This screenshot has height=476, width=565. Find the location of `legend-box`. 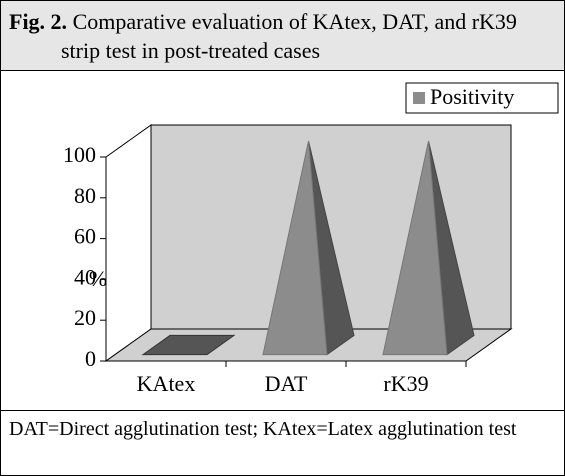

legend-box is located at coordinates (482, 98).